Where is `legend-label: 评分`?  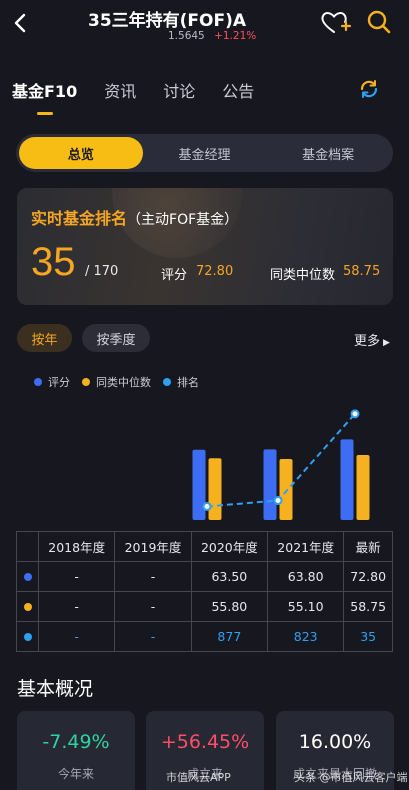
legend-label: 评分 is located at coordinates (59, 382).